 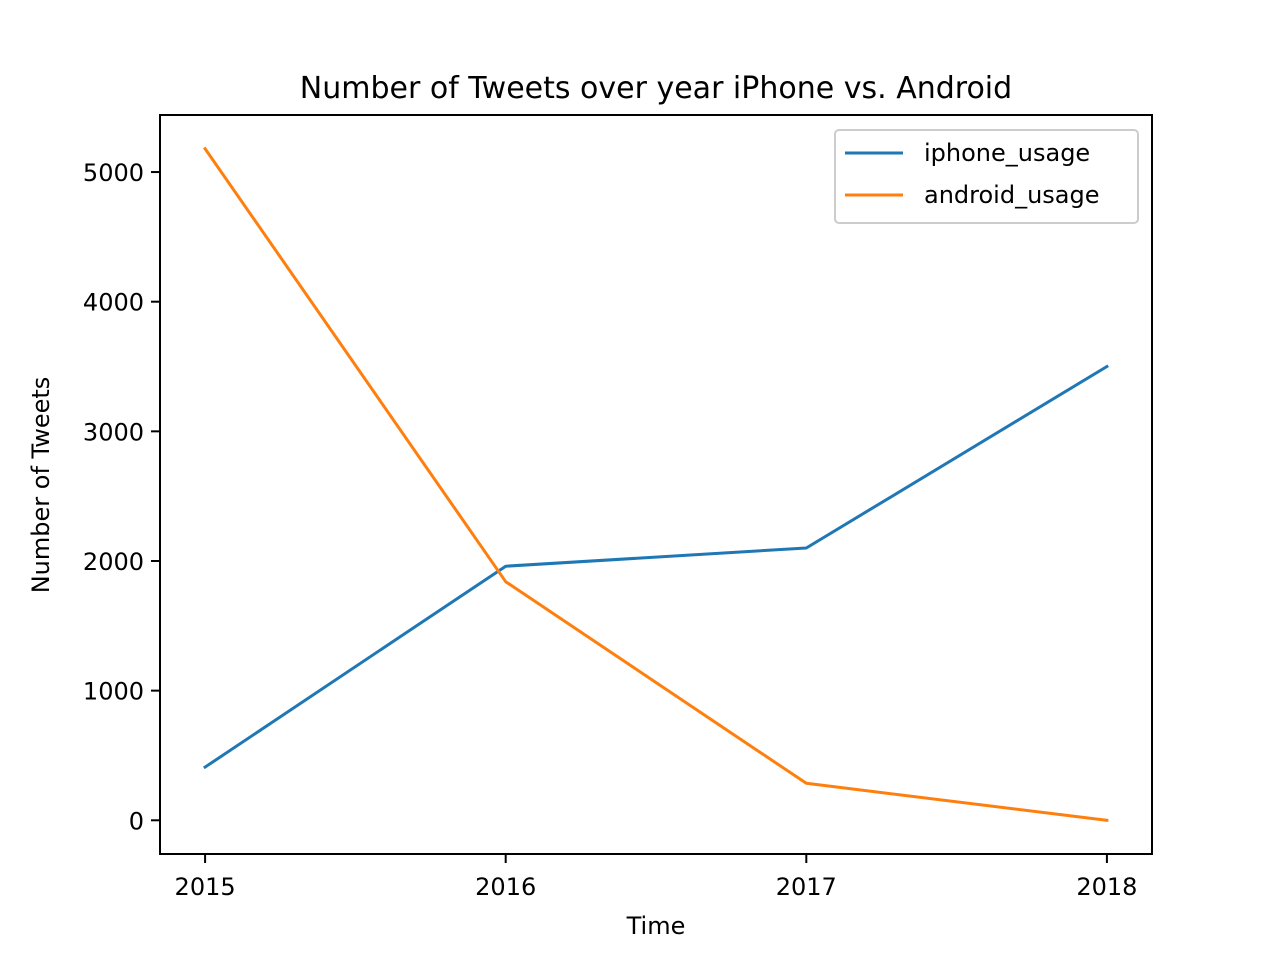 I want to click on x-tick-label: 2017, so click(x=806, y=887).